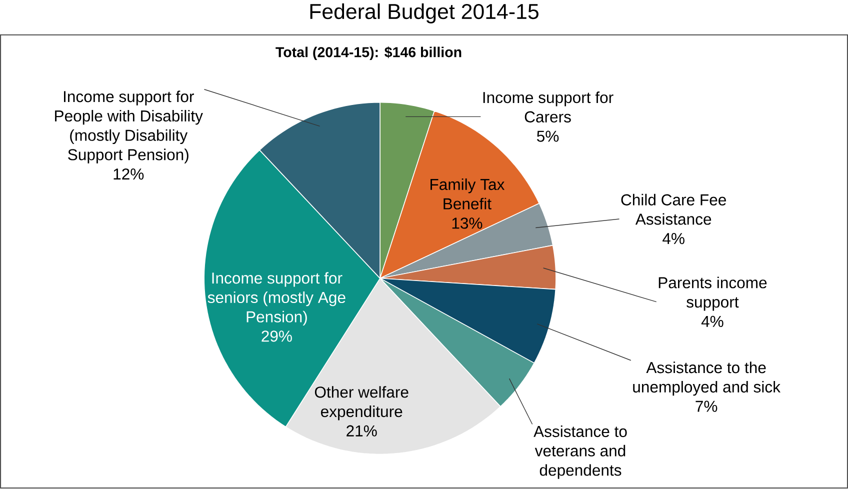 This screenshot has height=489, width=848. Describe the element at coordinates (361, 431) in the screenshot. I see `data-label: 21%` at that location.